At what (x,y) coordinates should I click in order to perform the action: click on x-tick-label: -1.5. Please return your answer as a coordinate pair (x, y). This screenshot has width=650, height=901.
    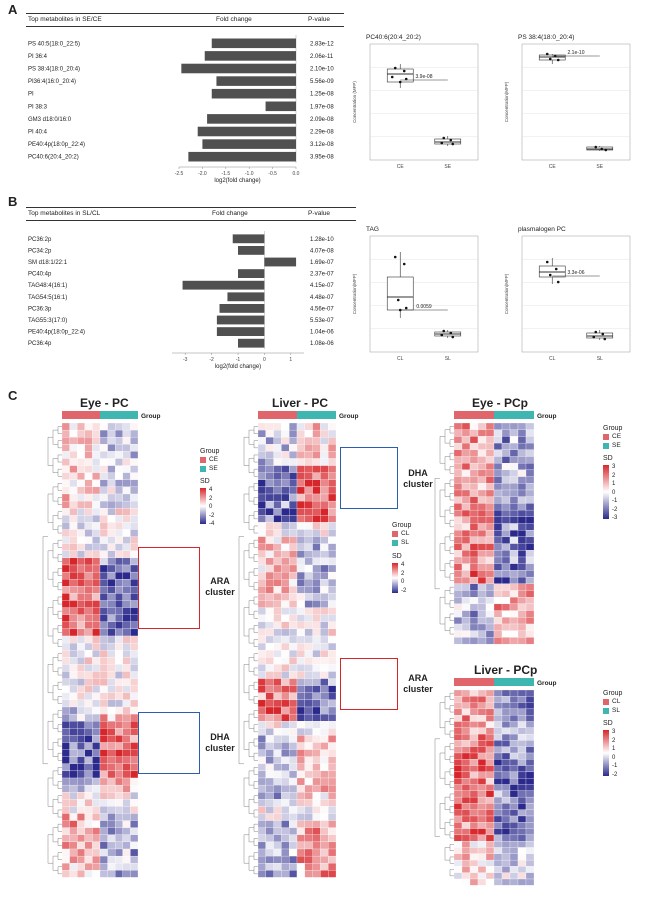
    Looking at the image, I should click on (225, 174).